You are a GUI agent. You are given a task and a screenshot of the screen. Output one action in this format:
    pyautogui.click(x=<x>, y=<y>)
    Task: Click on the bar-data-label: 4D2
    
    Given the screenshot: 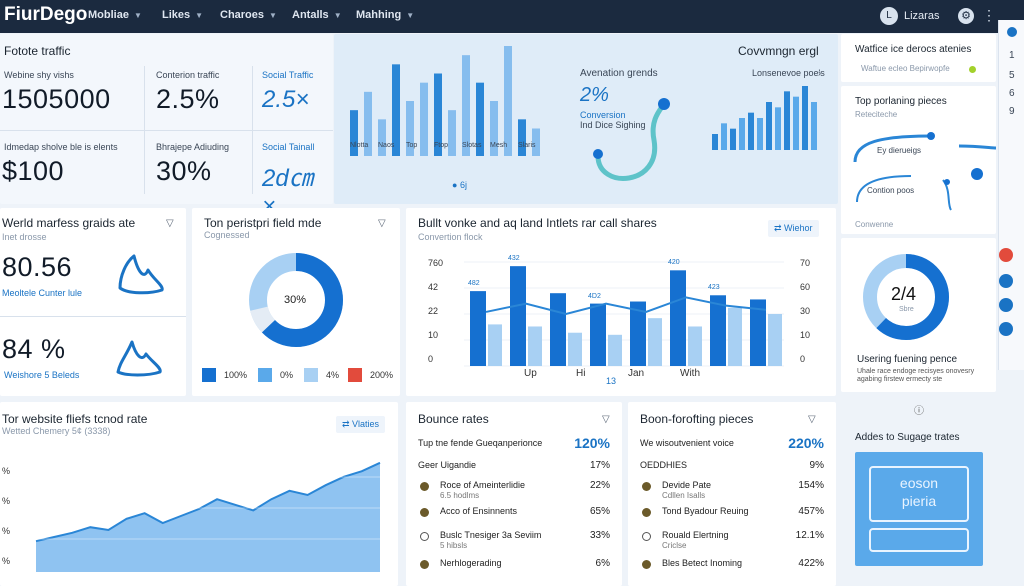 What is the action you would take?
    pyautogui.click(x=594, y=296)
    